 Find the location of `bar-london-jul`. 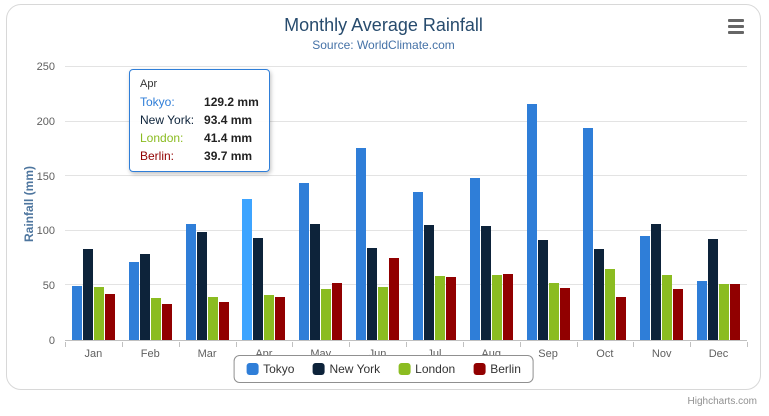

bar-london-jul is located at coordinates (439, 307).